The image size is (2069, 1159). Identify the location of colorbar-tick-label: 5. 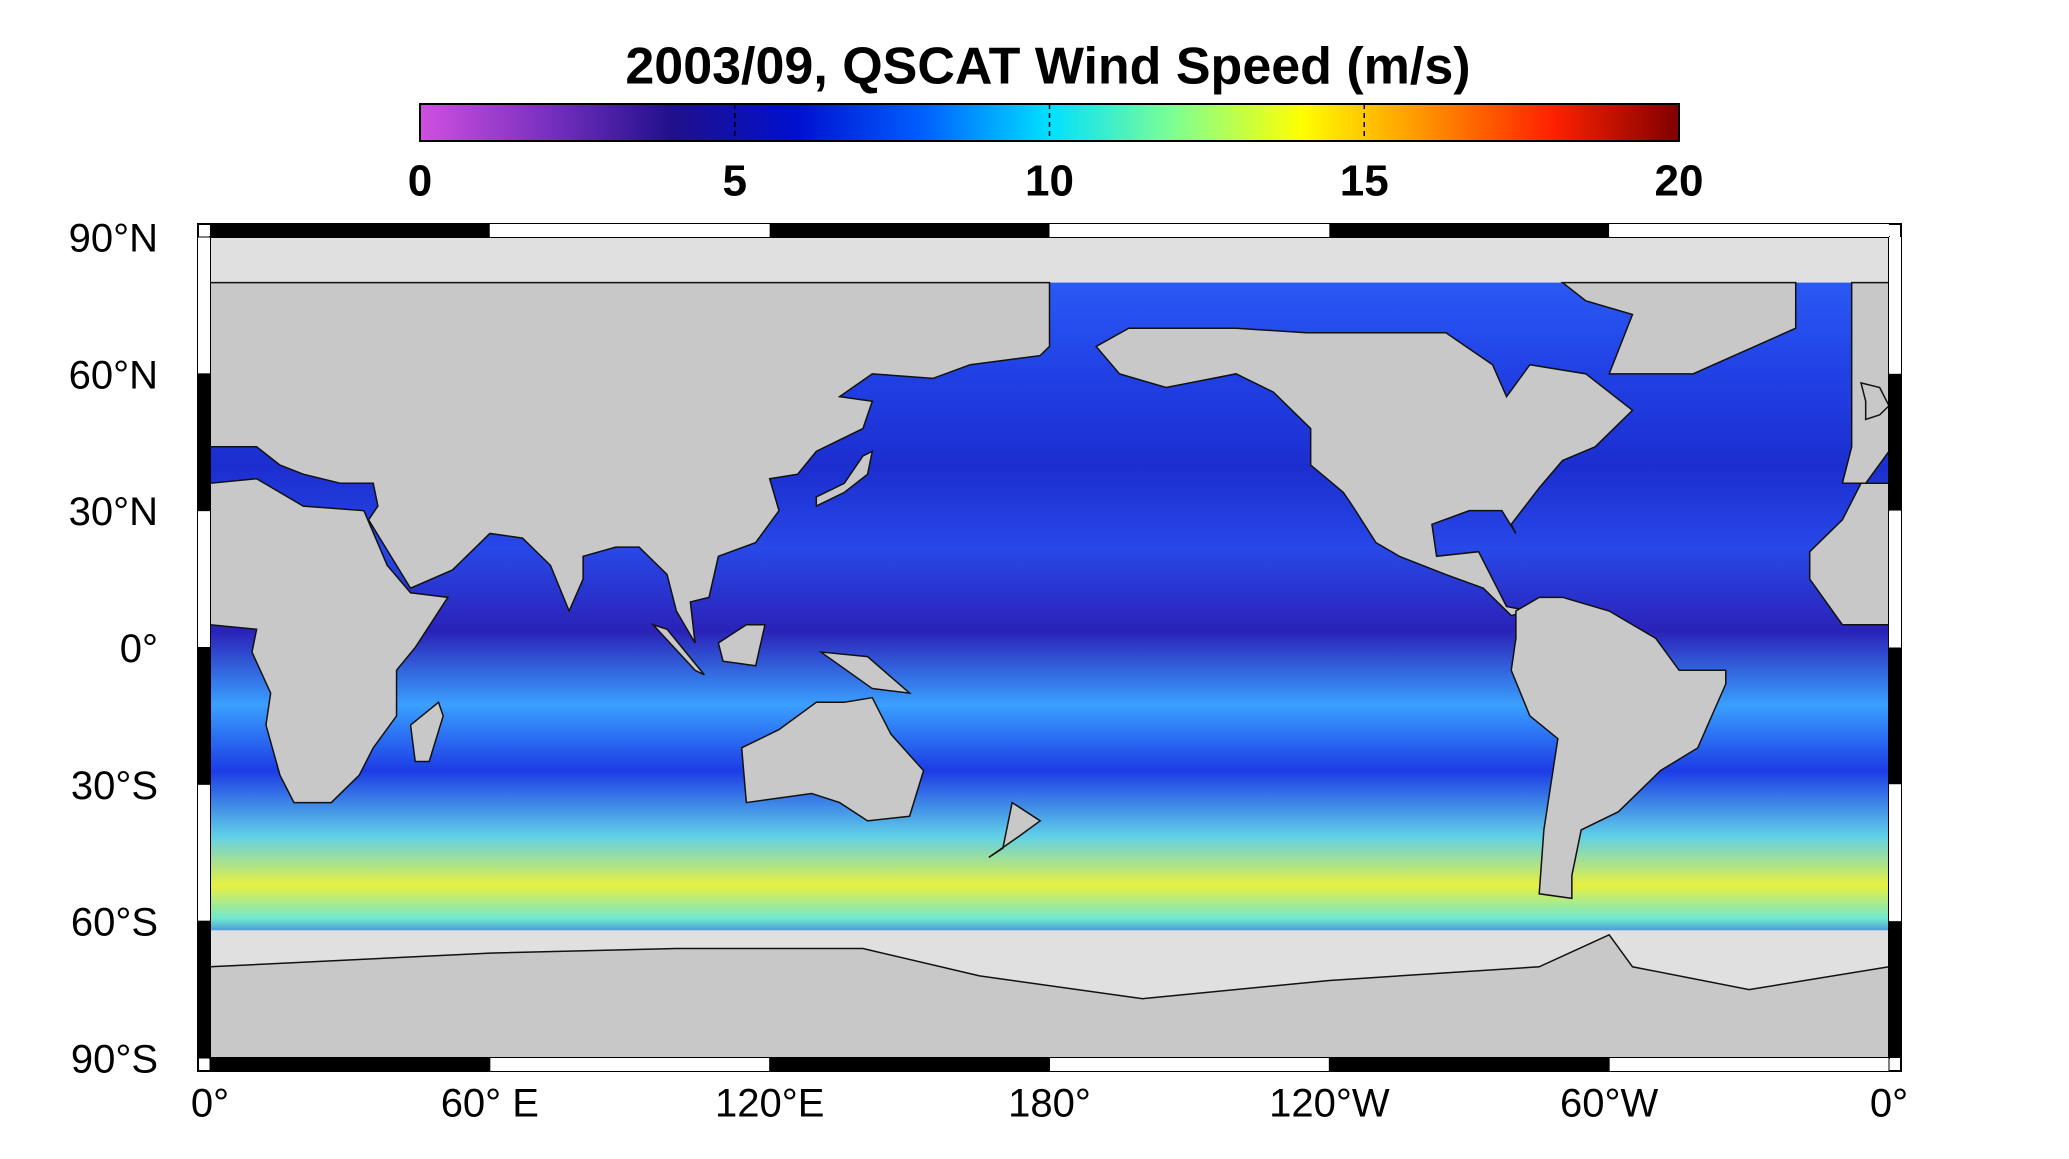
(735, 181).